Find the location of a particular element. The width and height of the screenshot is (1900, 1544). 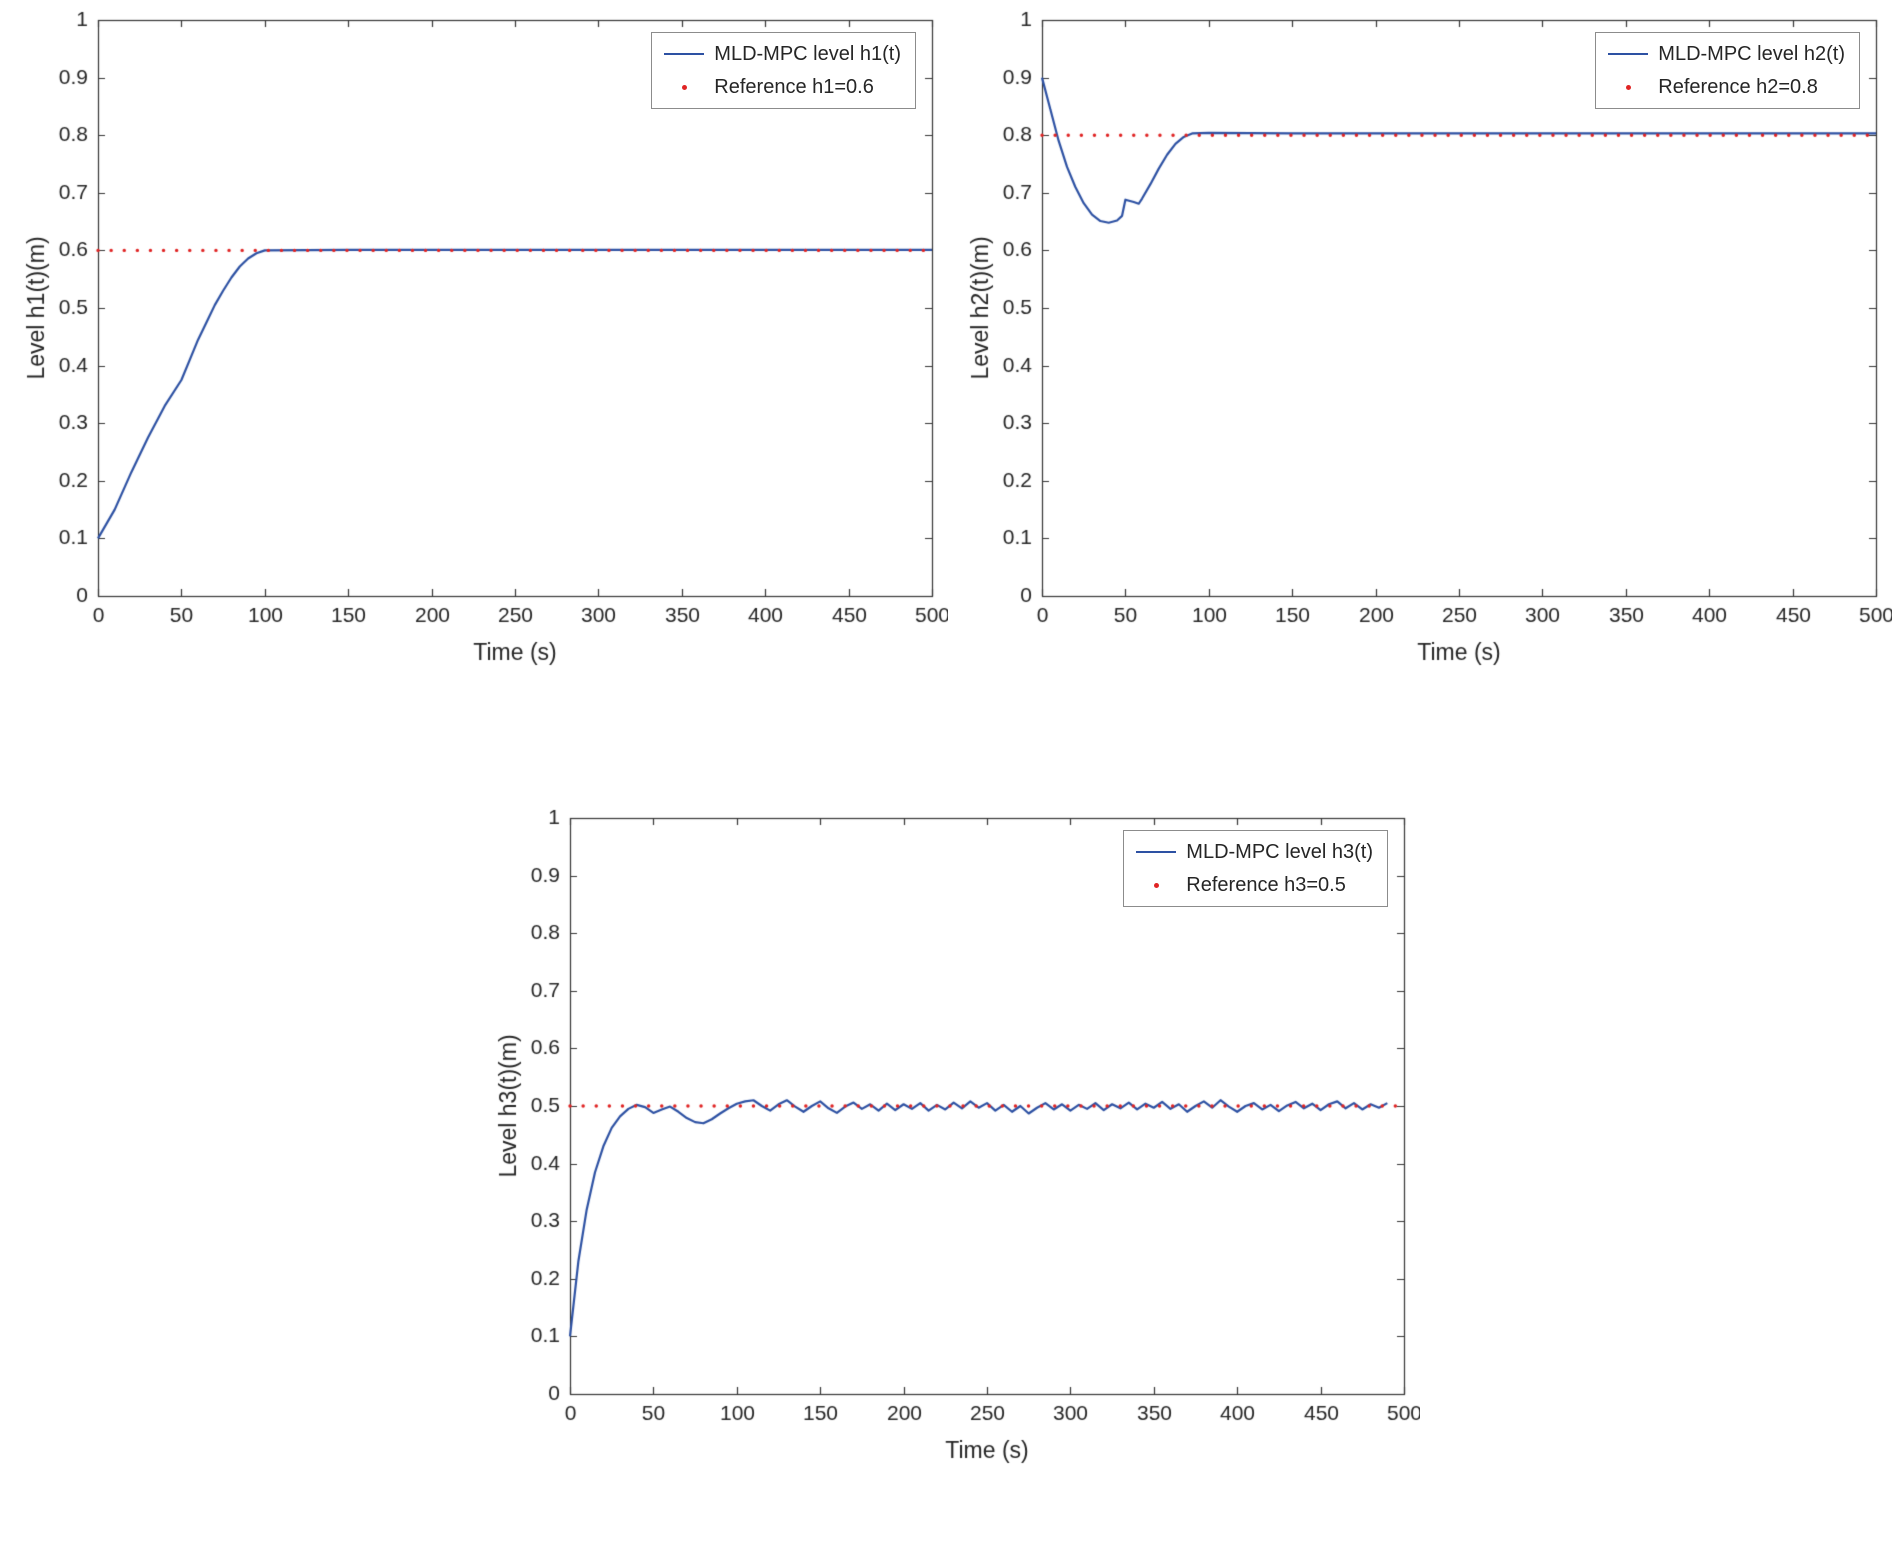

legend-item-ref-h1: Reference h1=0.6 is located at coordinates (781, 87).